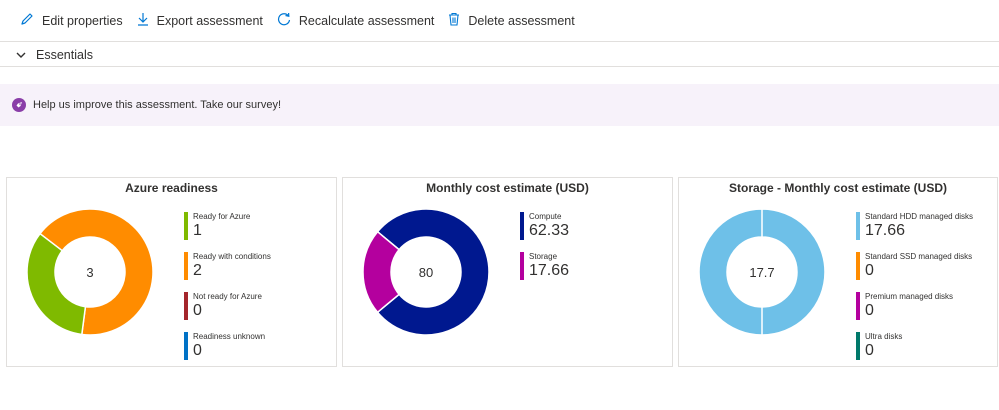 Image resolution: width=999 pixels, height=410 pixels. I want to click on legend-item-ready-with-conditions: Ready with conditions 2, so click(227, 272).